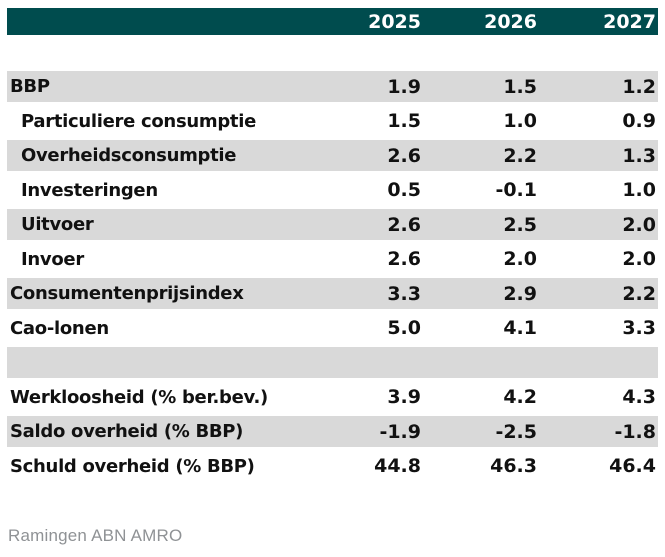  What do you see at coordinates (632, 466) in the screenshot?
I see `value-cell: 46.4` at bounding box center [632, 466].